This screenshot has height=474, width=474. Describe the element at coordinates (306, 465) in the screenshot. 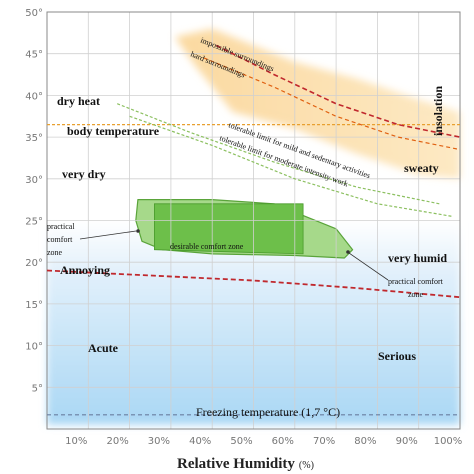

I see `x-axis-unit: (%)` at that location.